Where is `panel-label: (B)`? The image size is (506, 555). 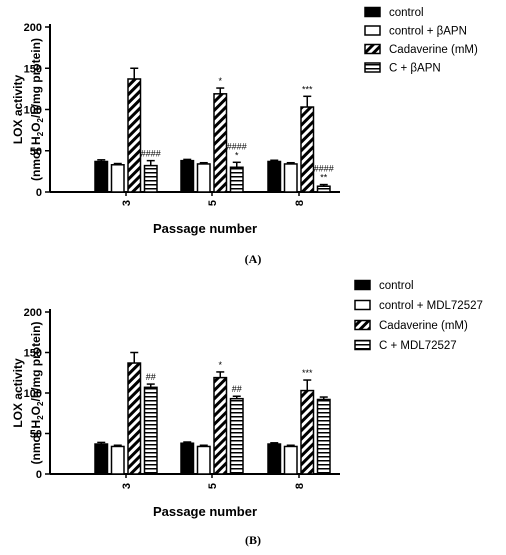 panel-label: (B) is located at coordinates (253, 540).